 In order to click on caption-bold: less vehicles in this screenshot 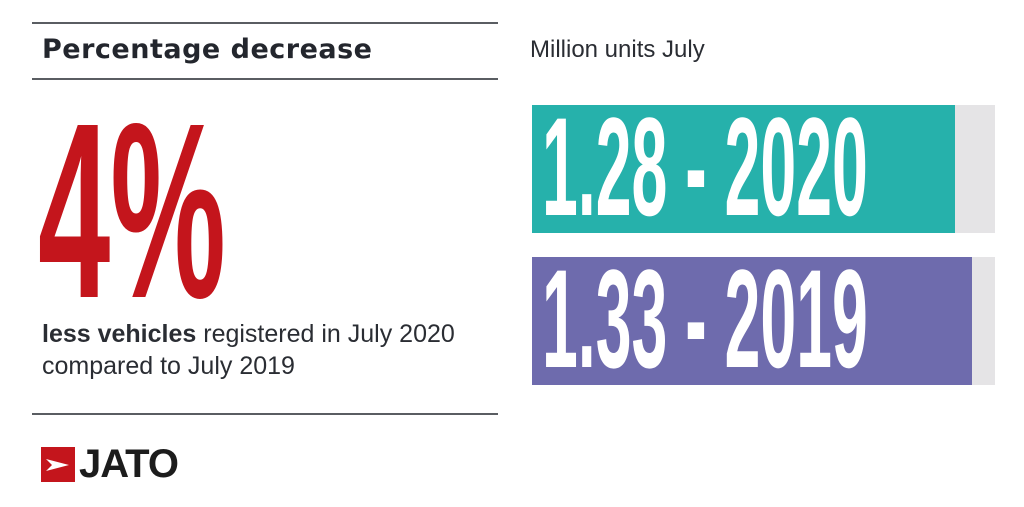, I will do `click(119, 334)`.